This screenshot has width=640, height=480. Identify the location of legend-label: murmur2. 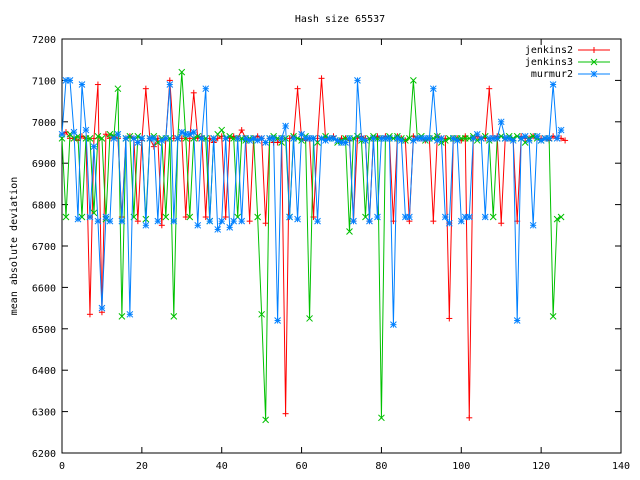
(552, 74).